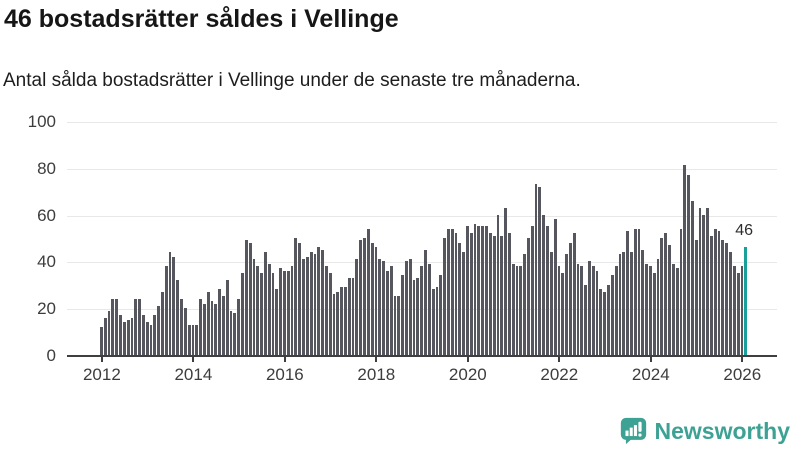 This screenshot has width=800, height=450. What do you see at coordinates (746, 301) in the screenshot?
I see `highlighted-bar` at bounding box center [746, 301].